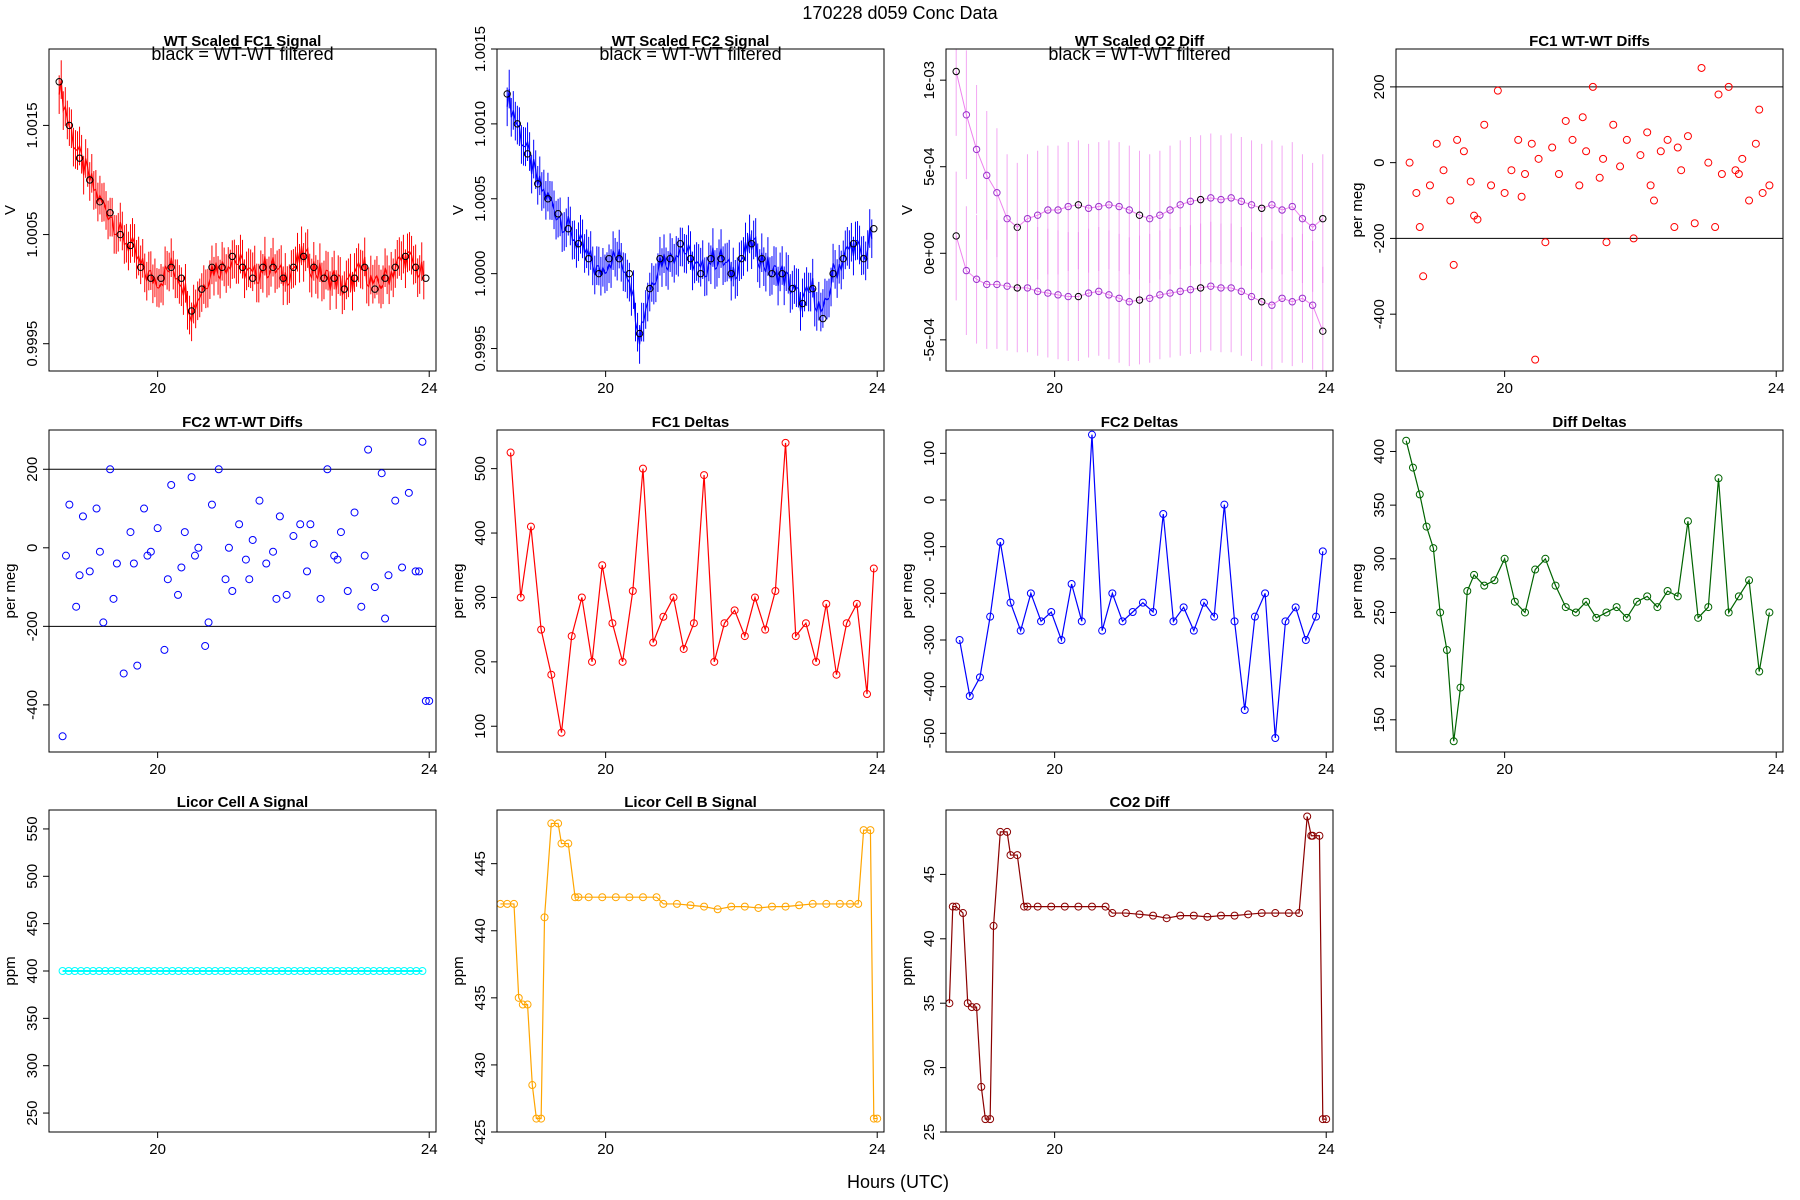 This screenshot has width=1800, height=1200. Describe the element at coordinates (480, 1064) in the screenshot. I see `y-tick-label: 430` at that location.